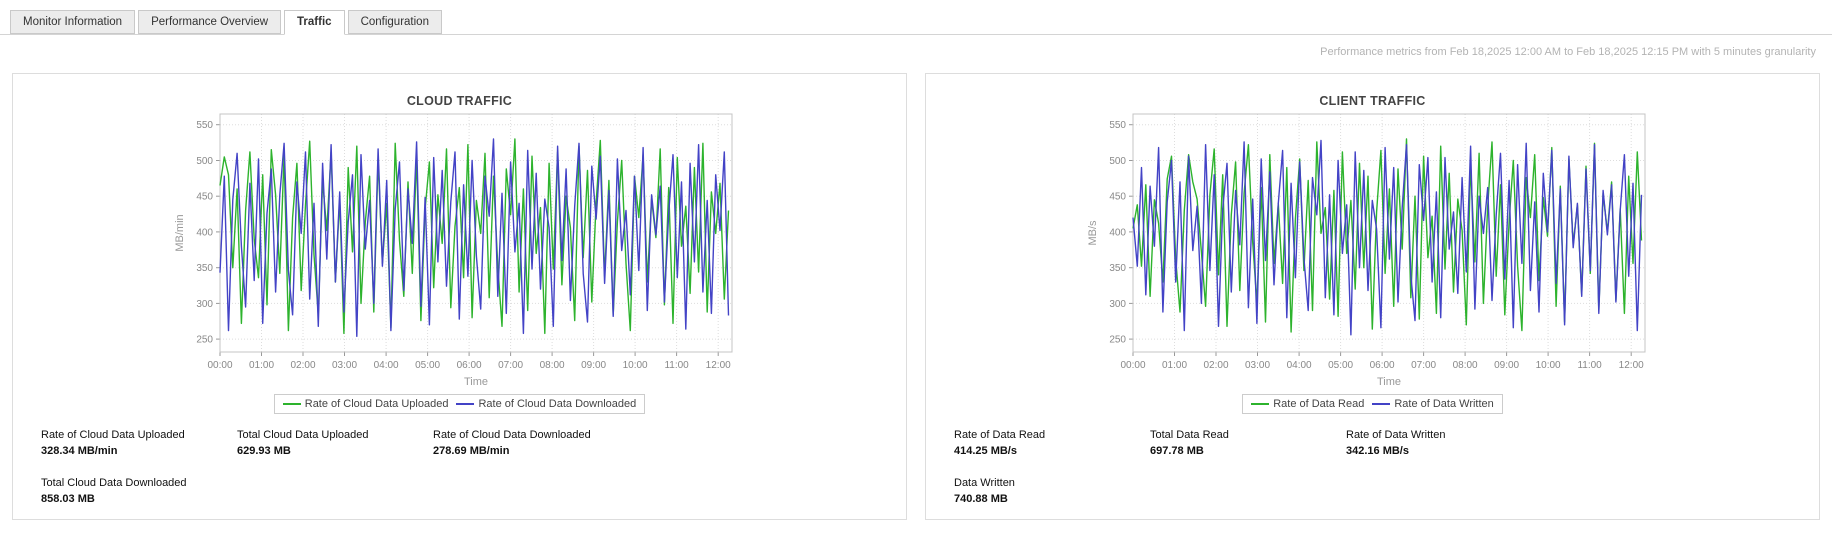  What do you see at coordinates (139, 491) in the screenshot?
I see `stat-total-cloud-data-downloaded: Total Cloud Data Downloaded 858.03 MB` at bounding box center [139, 491].